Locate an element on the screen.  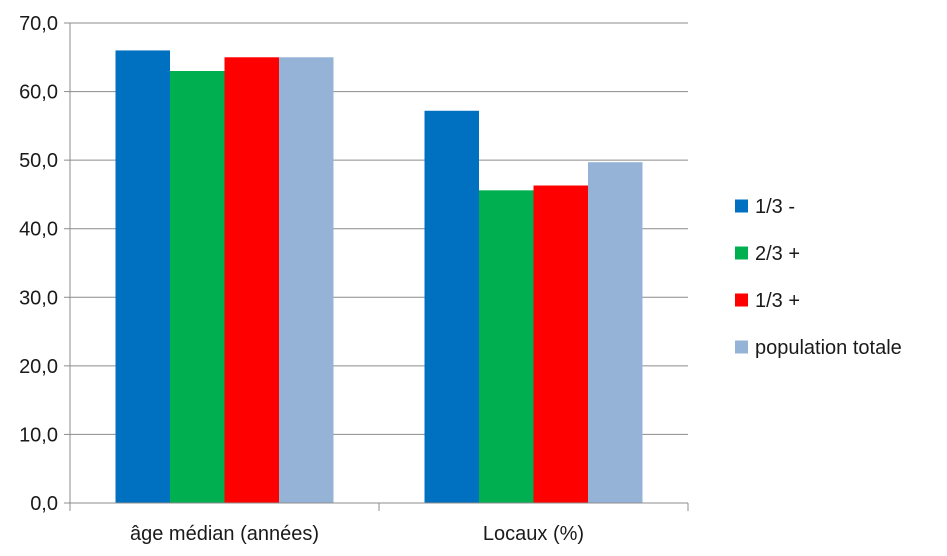
x-category-label: âge médian (années) is located at coordinates (224, 534).